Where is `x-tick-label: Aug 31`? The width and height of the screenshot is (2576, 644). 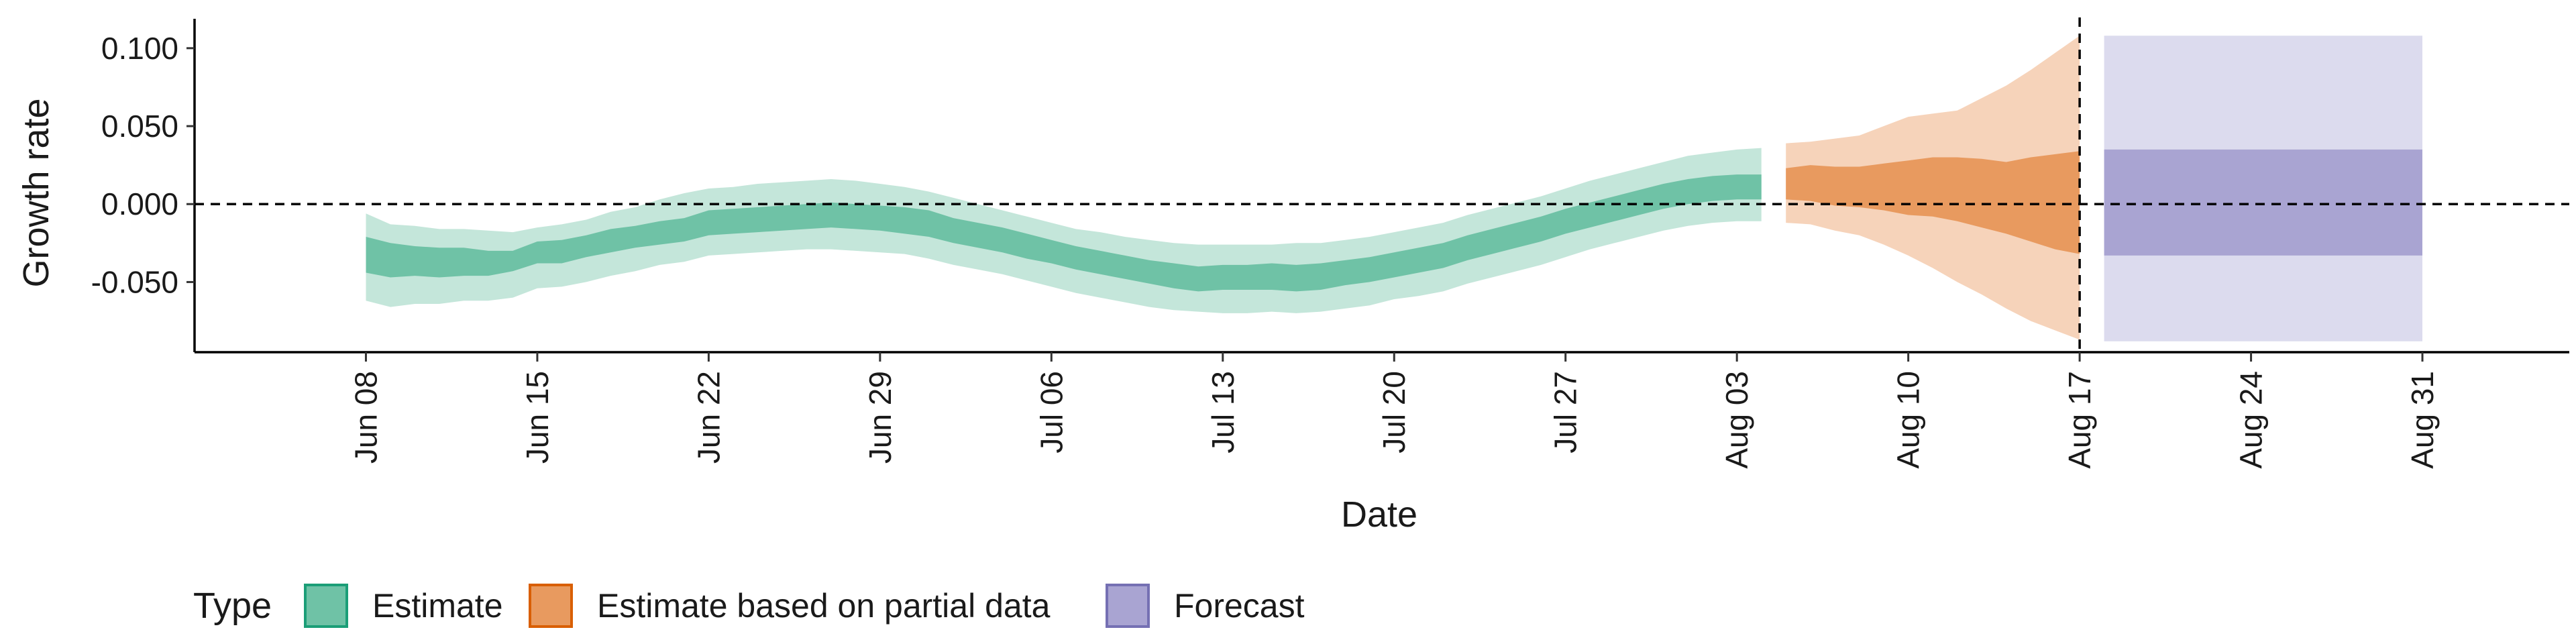
x-tick-label: Aug 31 is located at coordinates (2422, 420).